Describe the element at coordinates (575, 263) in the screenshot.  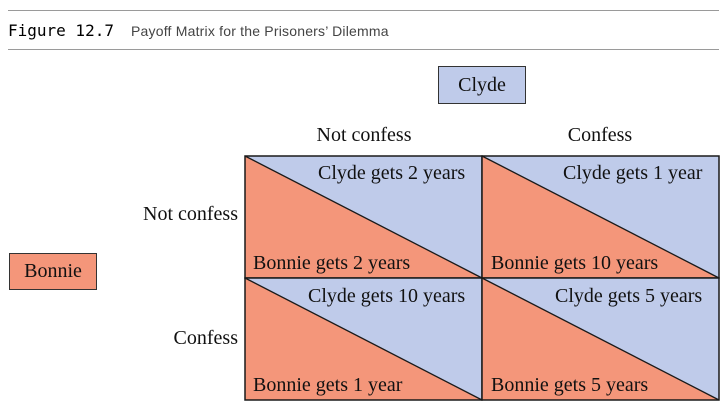
I see `cell-2-bonnie-payoff: Bonnie gets 10 years` at that location.